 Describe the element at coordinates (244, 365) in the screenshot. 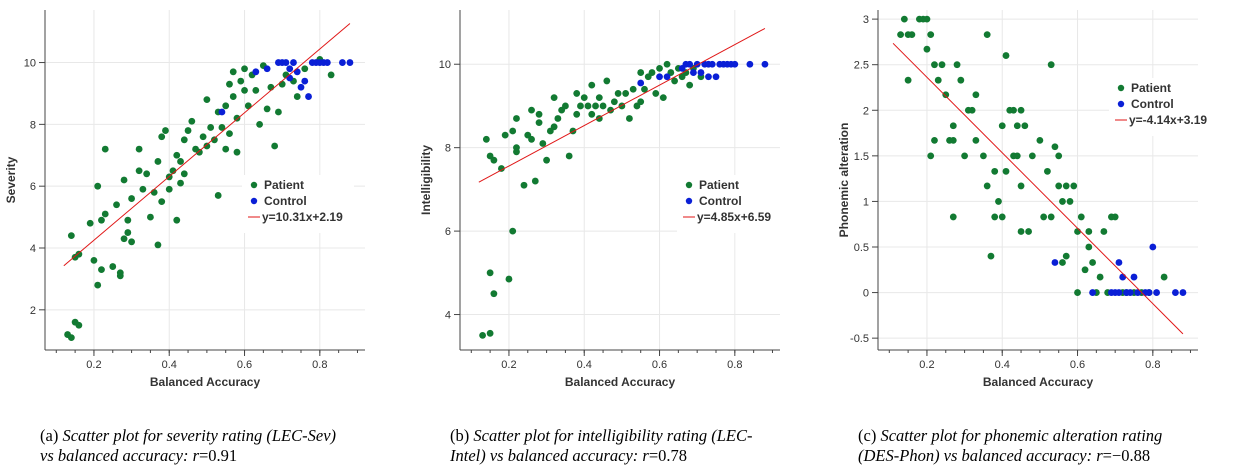

I see `severity-x-tick-label: 0.6` at that location.